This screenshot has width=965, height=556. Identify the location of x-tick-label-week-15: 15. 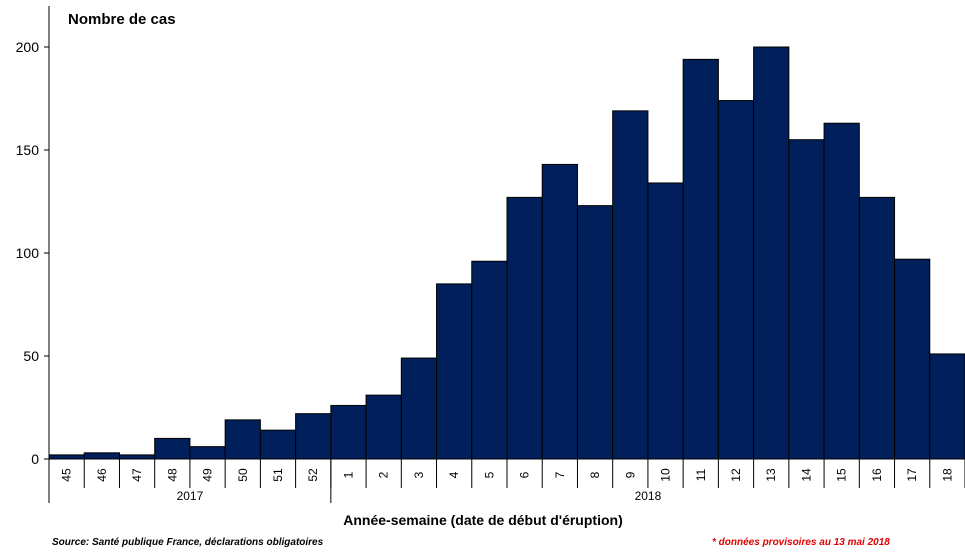
(842, 475).